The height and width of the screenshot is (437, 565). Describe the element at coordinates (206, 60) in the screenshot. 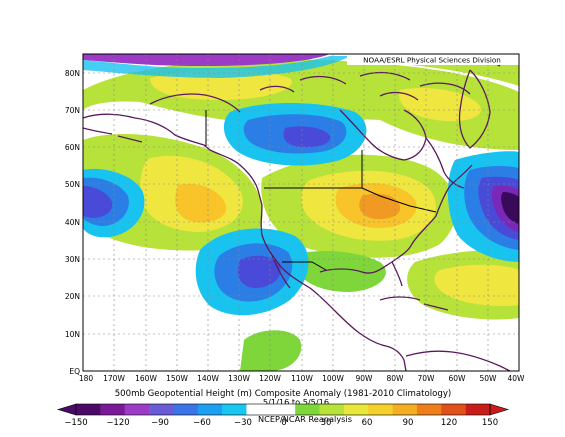

I see `negative-zone-arctic-top` at that location.